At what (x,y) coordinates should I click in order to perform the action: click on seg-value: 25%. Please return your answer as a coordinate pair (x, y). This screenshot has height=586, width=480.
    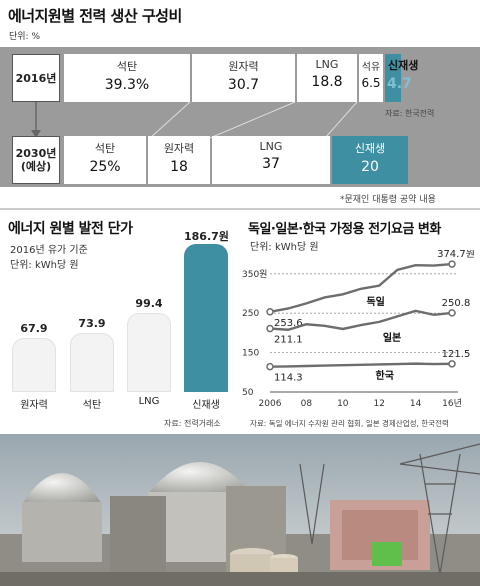
    Looking at the image, I should click on (105, 167).